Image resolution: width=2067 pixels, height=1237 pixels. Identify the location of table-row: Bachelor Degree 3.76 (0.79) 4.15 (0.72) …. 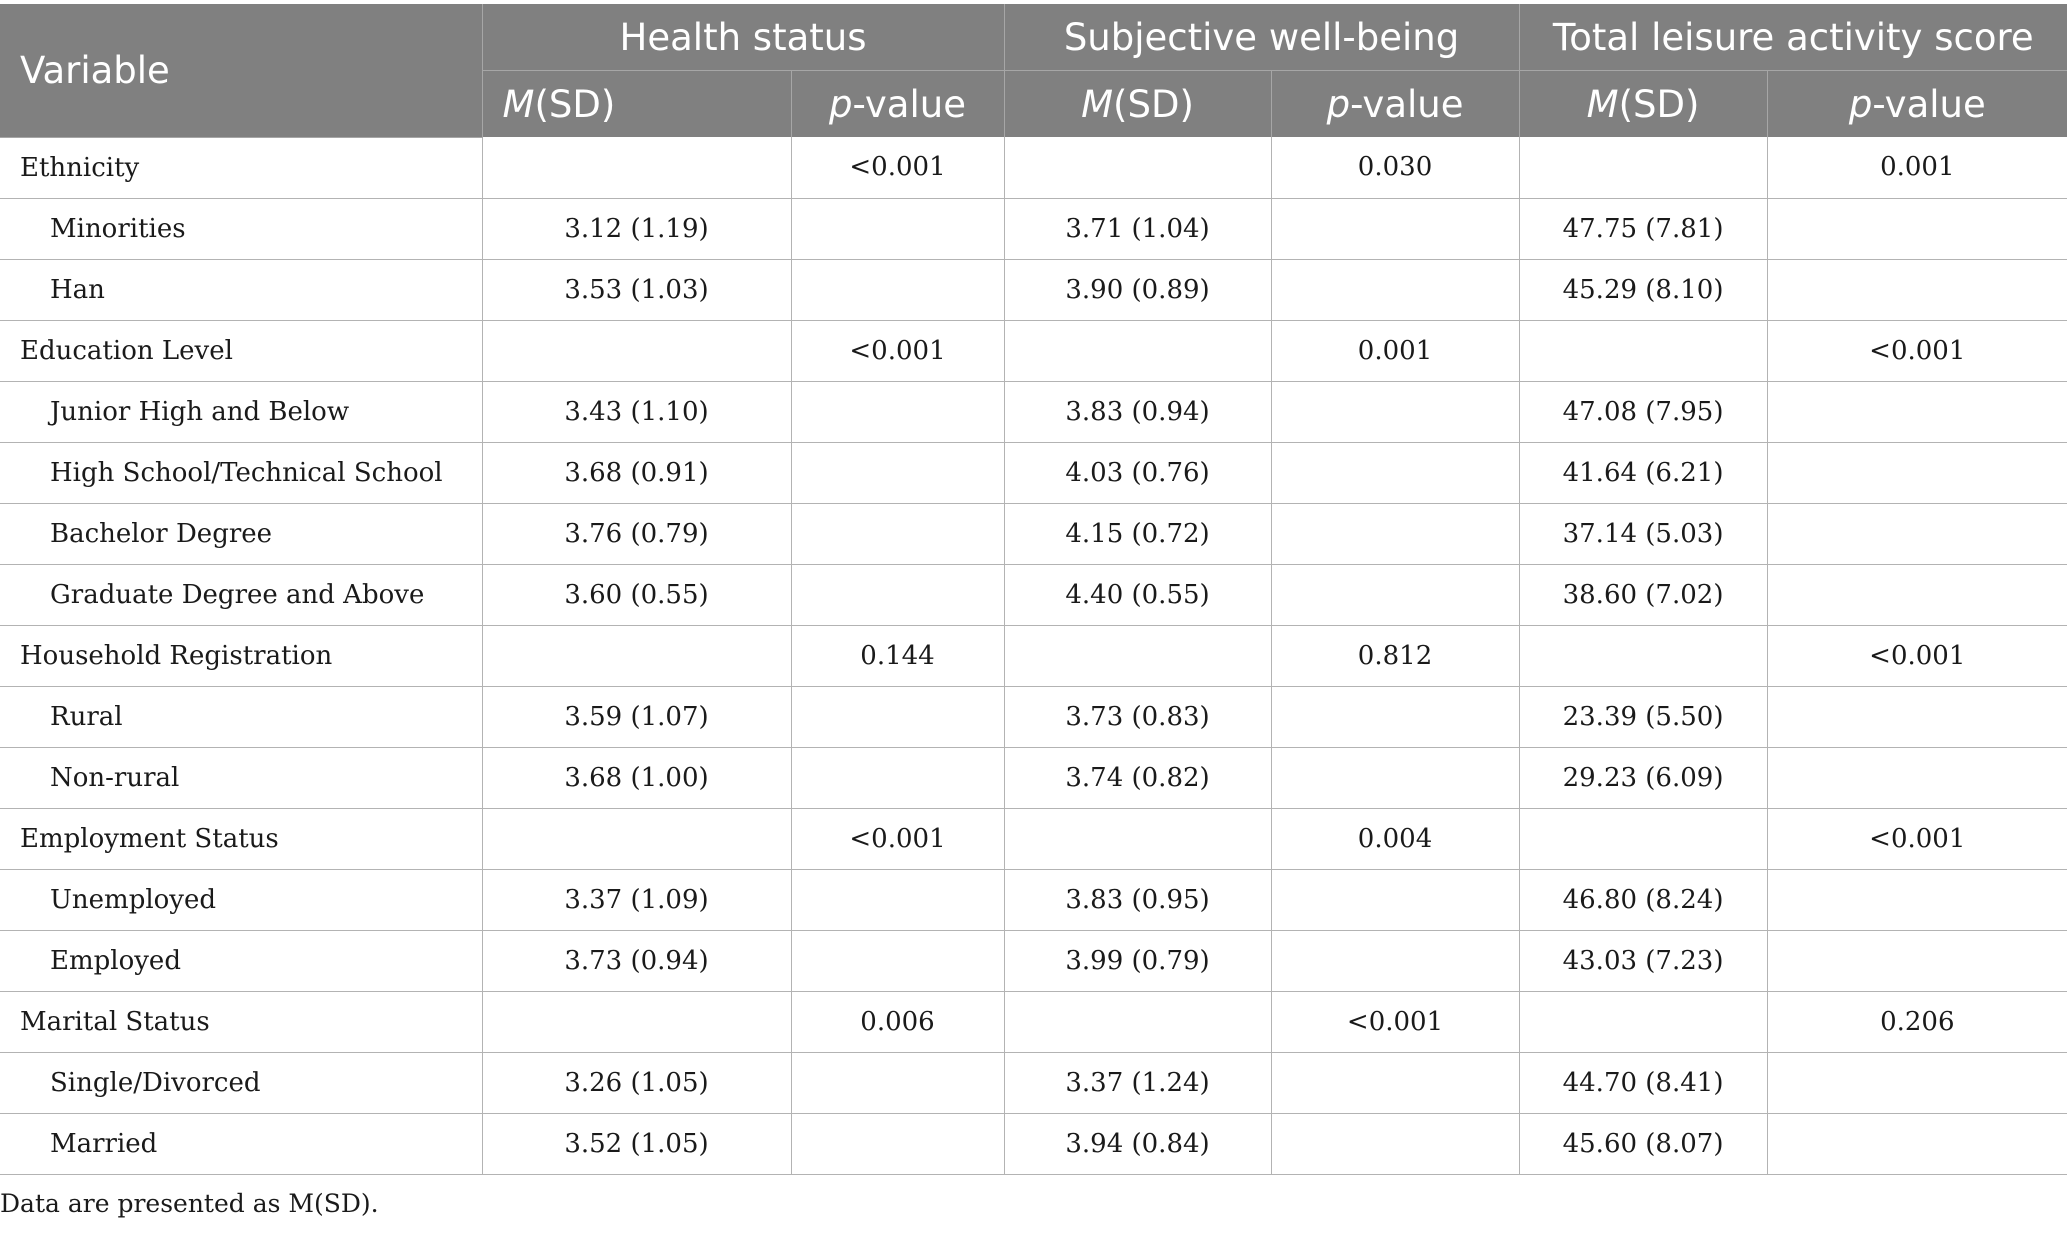
(1033, 534).